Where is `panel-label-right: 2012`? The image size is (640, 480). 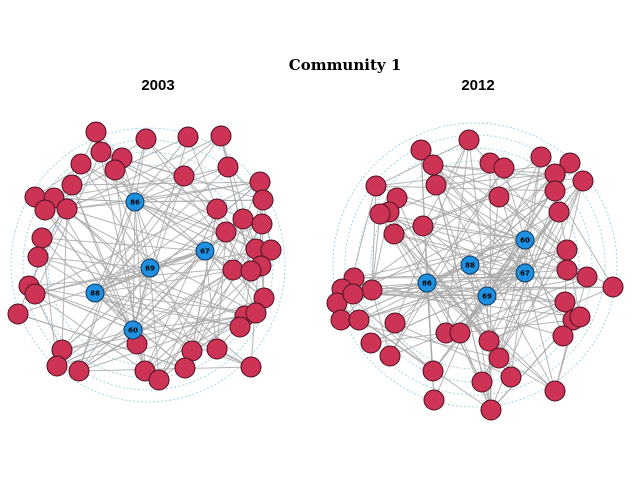 panel-label-right: 2012 is located at coordinates (477, 85).